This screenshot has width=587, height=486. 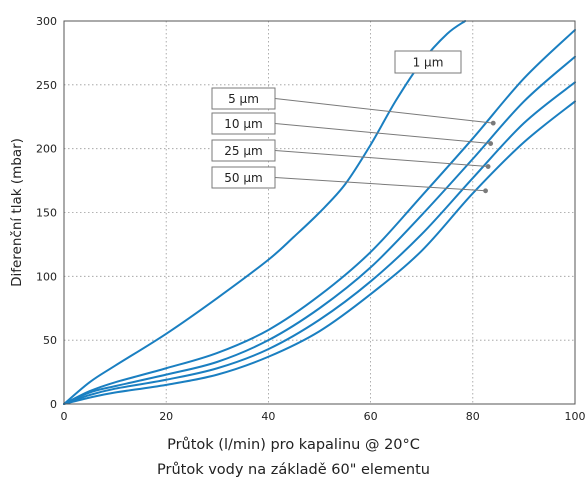 What do you see at coordinates (46, 21) in the screenshot?
I see `y-tick-label-300: 300` at bounding box center [46, 21].